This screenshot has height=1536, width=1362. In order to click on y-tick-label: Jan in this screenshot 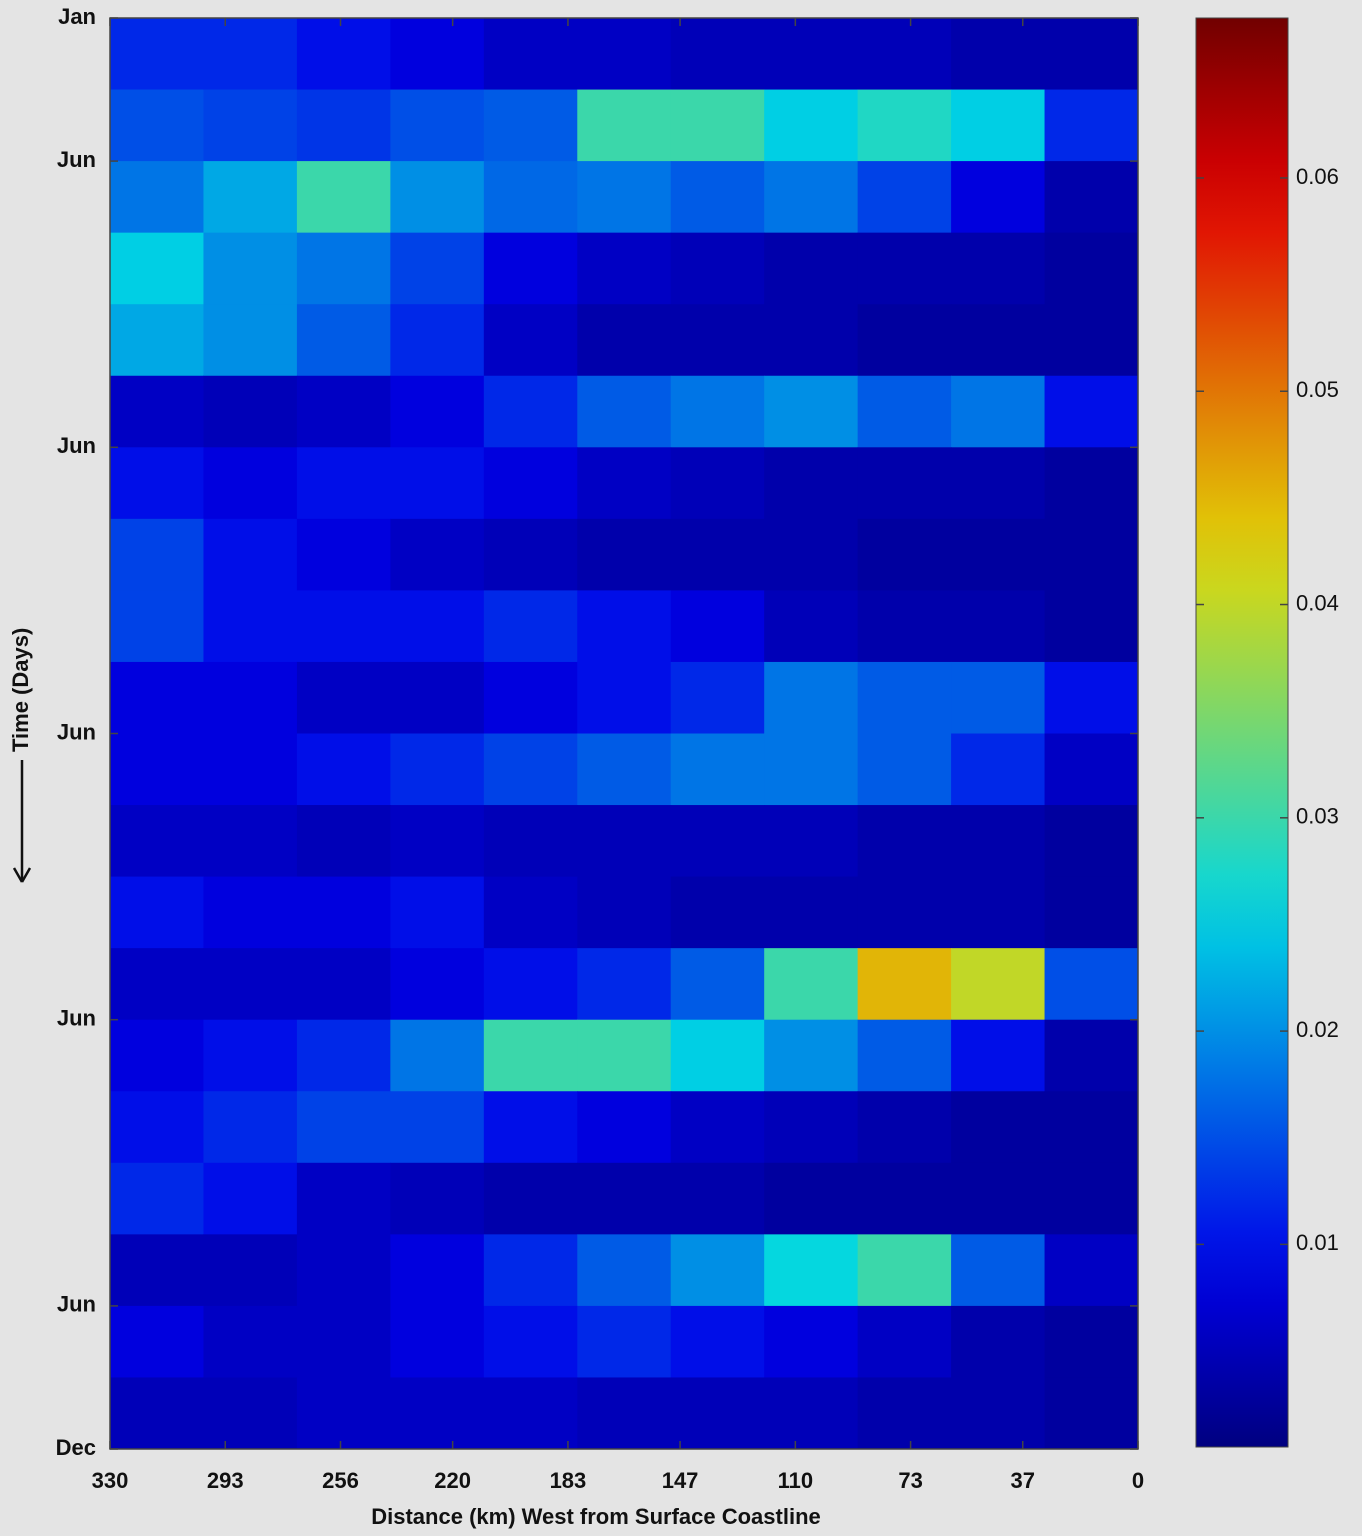, I will do `click(77, 16)`.